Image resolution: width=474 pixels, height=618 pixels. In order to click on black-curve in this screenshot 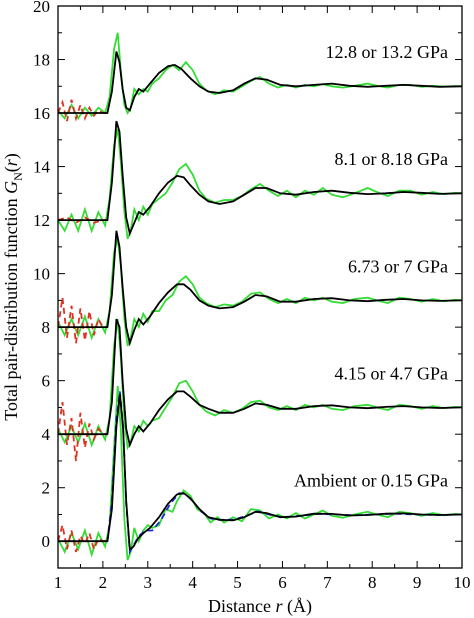, I will do `click(260, 82)`.